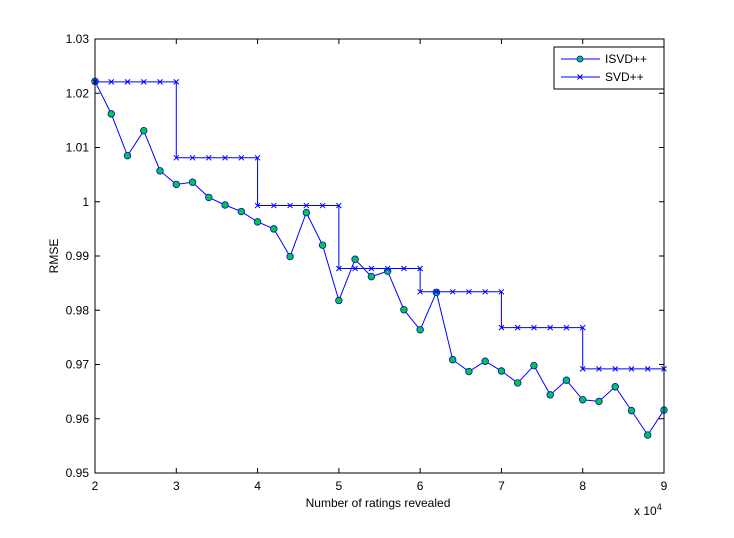 This screenshot has height=538, width=734. What do you see at coordinates (420, 486) in the screenshot?
I see `x-tick-label: 6` at bounding box center [420, 486].